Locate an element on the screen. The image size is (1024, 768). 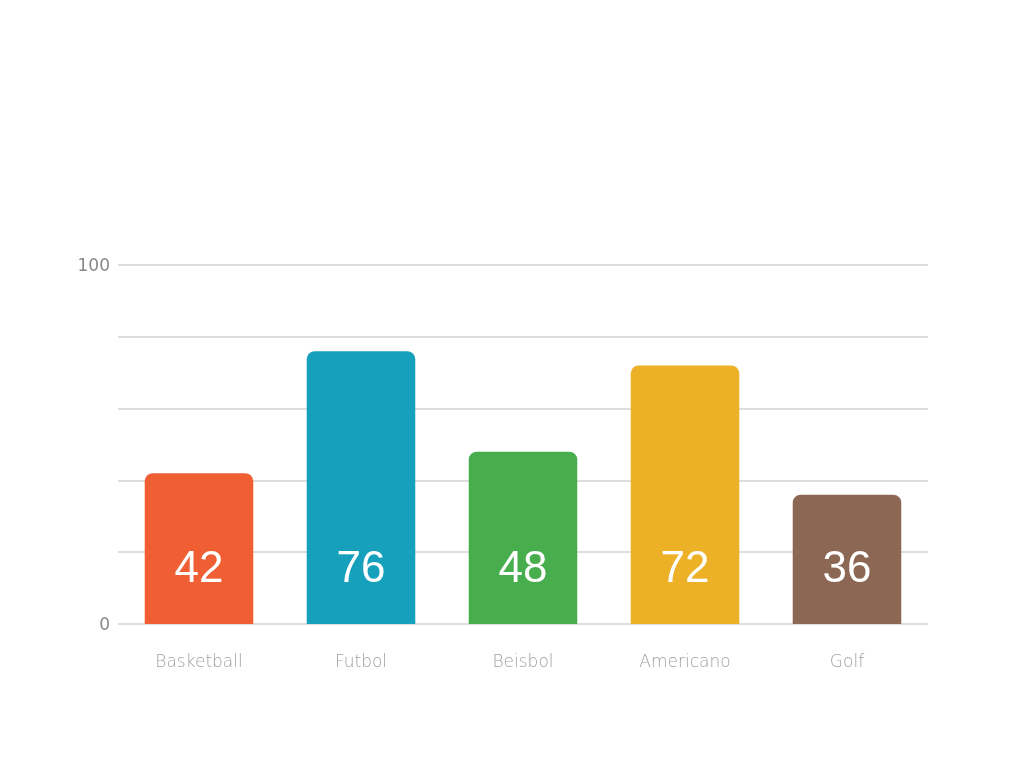
x-tick-label: Golf is located at coordinates (847, 660).